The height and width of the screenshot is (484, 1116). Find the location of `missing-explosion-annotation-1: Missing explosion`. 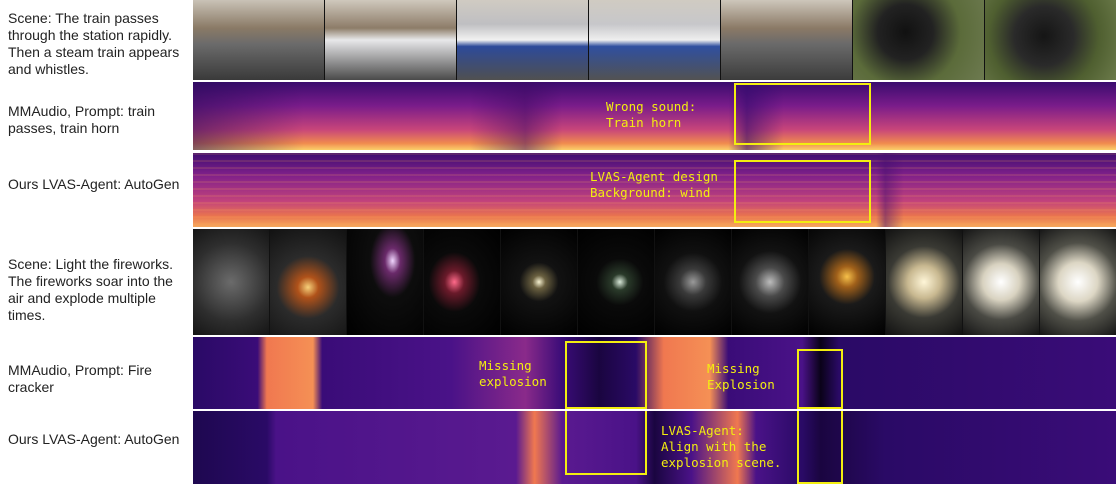

missing-explosion-annotation-1: Missing explosion is located at coordinates (513, 373).